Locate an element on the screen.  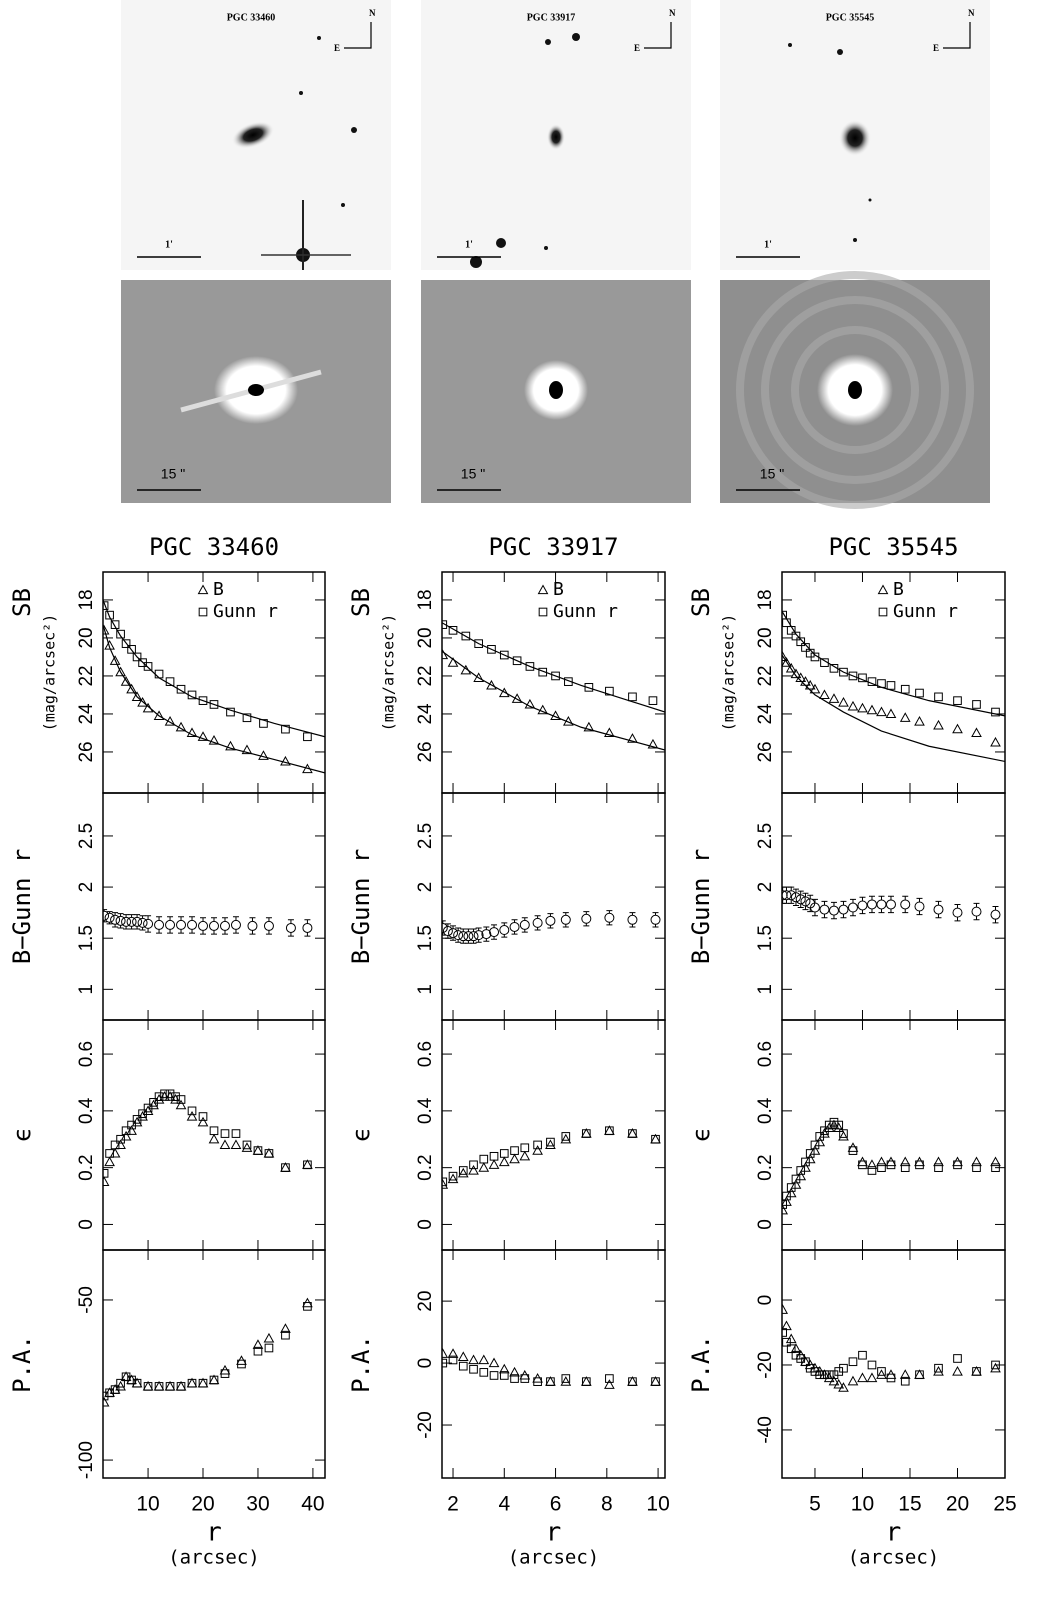
image-title: PGC 33460 is located at coordinates (251, 17).